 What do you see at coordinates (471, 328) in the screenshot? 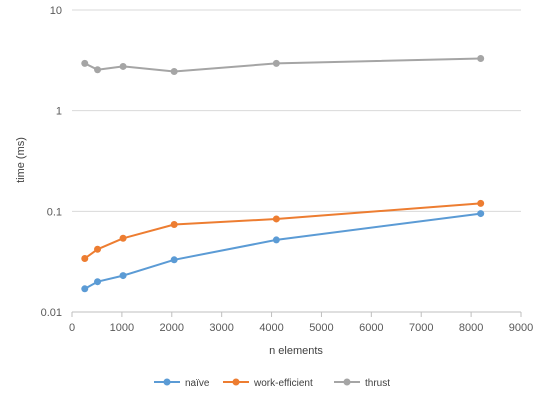
I see `x-tick-label: 8000` at bounding box center [471, 328].